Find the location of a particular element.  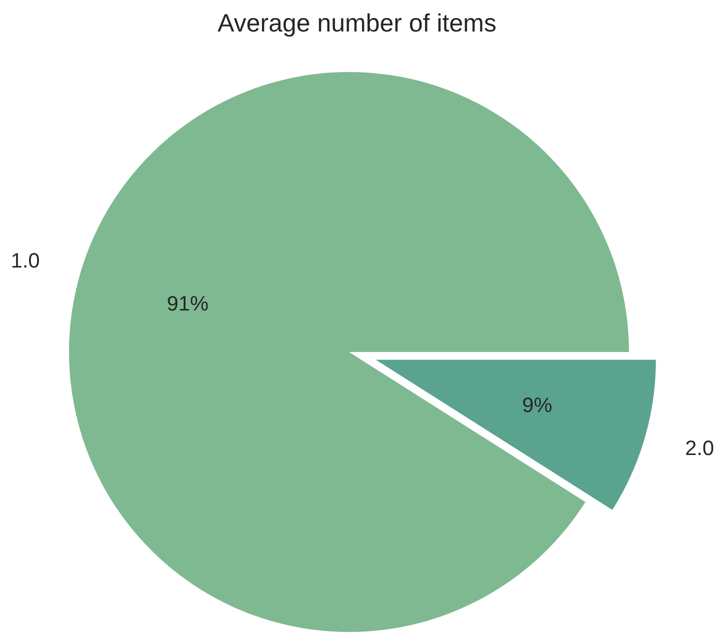

chart-title: Average number of items is located at coordinates (357, 25).